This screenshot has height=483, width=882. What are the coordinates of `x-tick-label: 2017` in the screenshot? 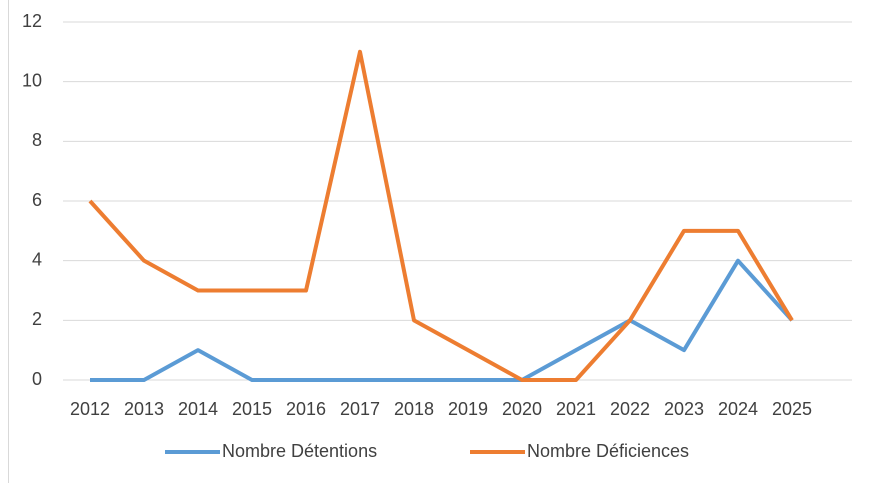 It's located at (360, 409).